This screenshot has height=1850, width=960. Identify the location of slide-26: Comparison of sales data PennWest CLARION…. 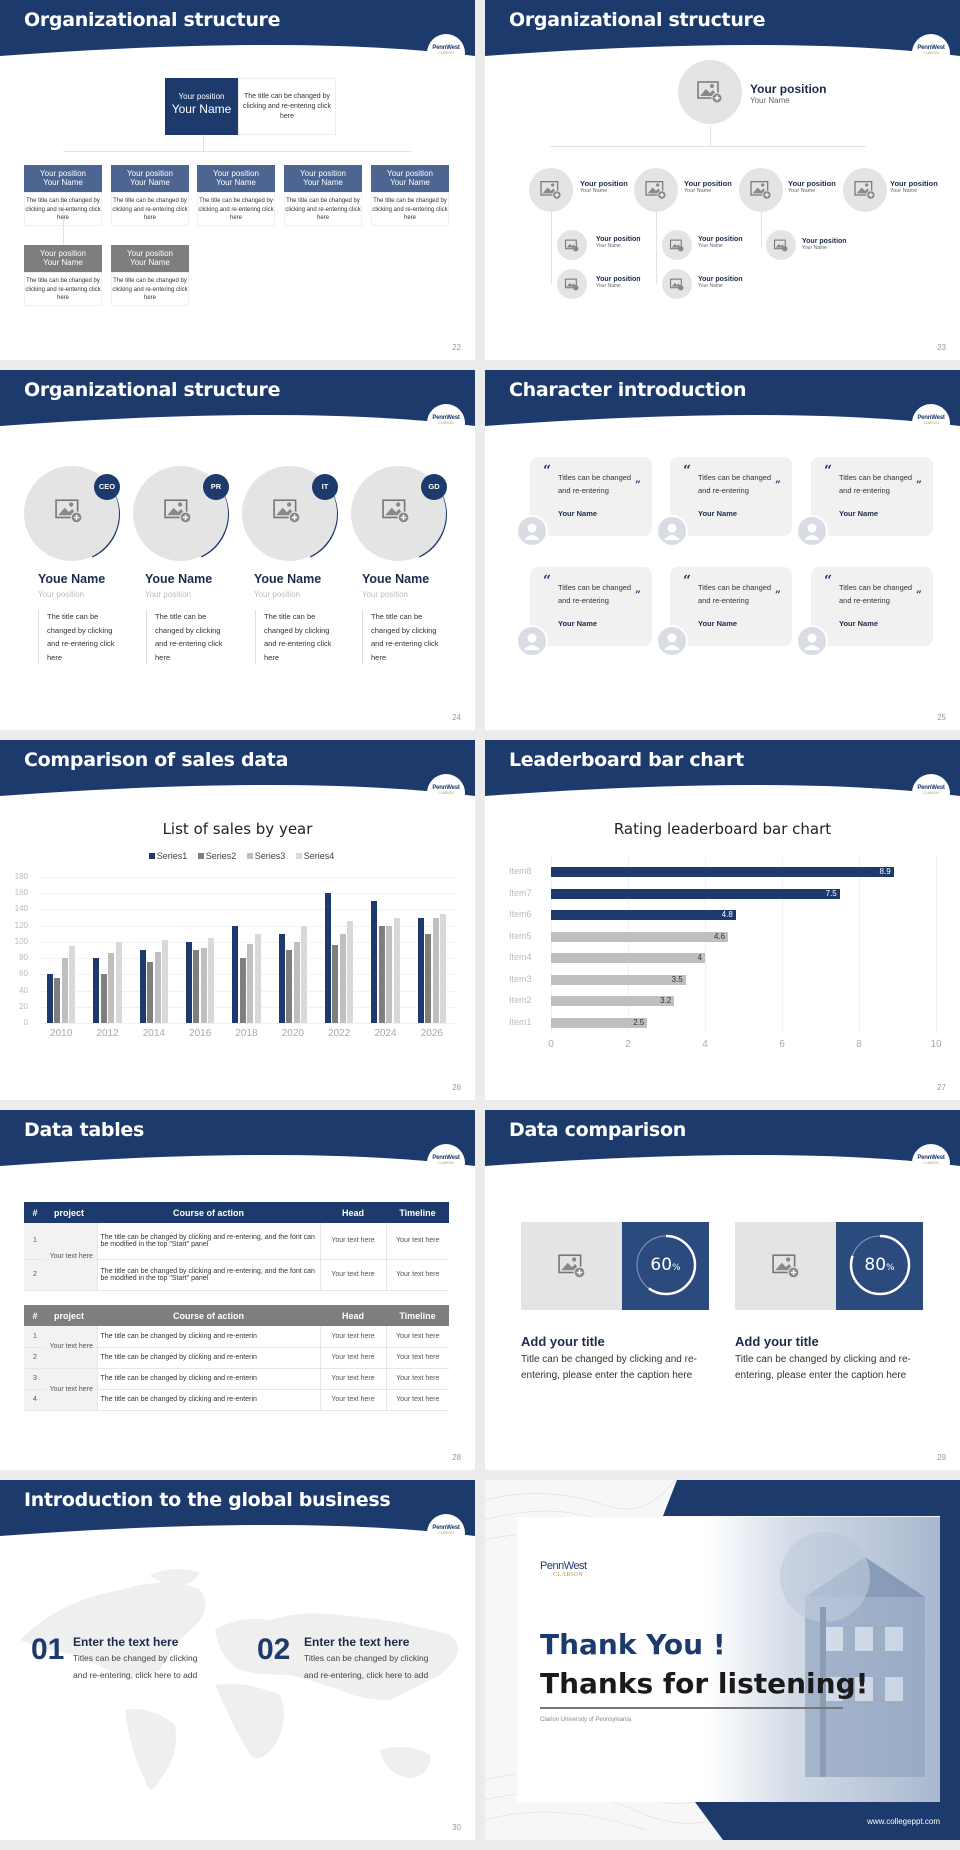
(237, 920).